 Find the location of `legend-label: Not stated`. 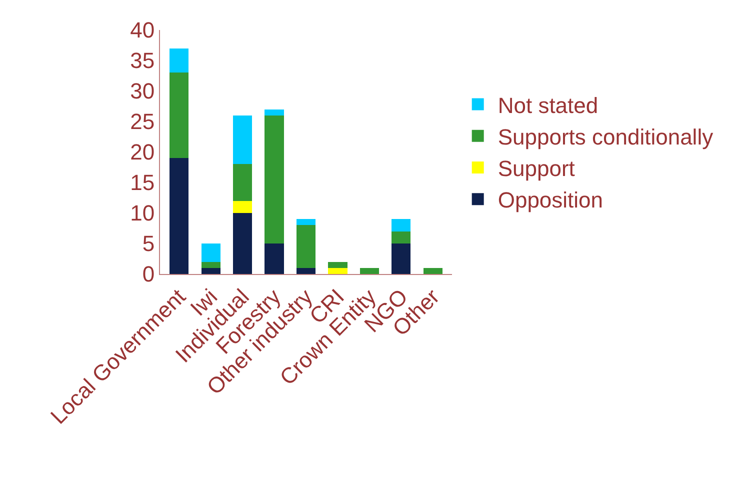

legend-label: Not stated is located at coordinates (548, 105).